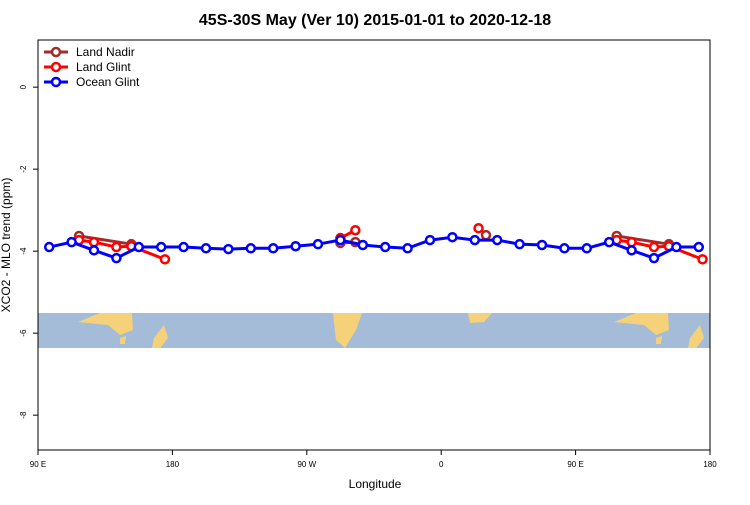 The height and width of the screenshot is (505, 750). What do you see at coordinates (108, 82) in the screenshot?
I see `legend-label: Ocean Glint` at bounding box center [108, 82].